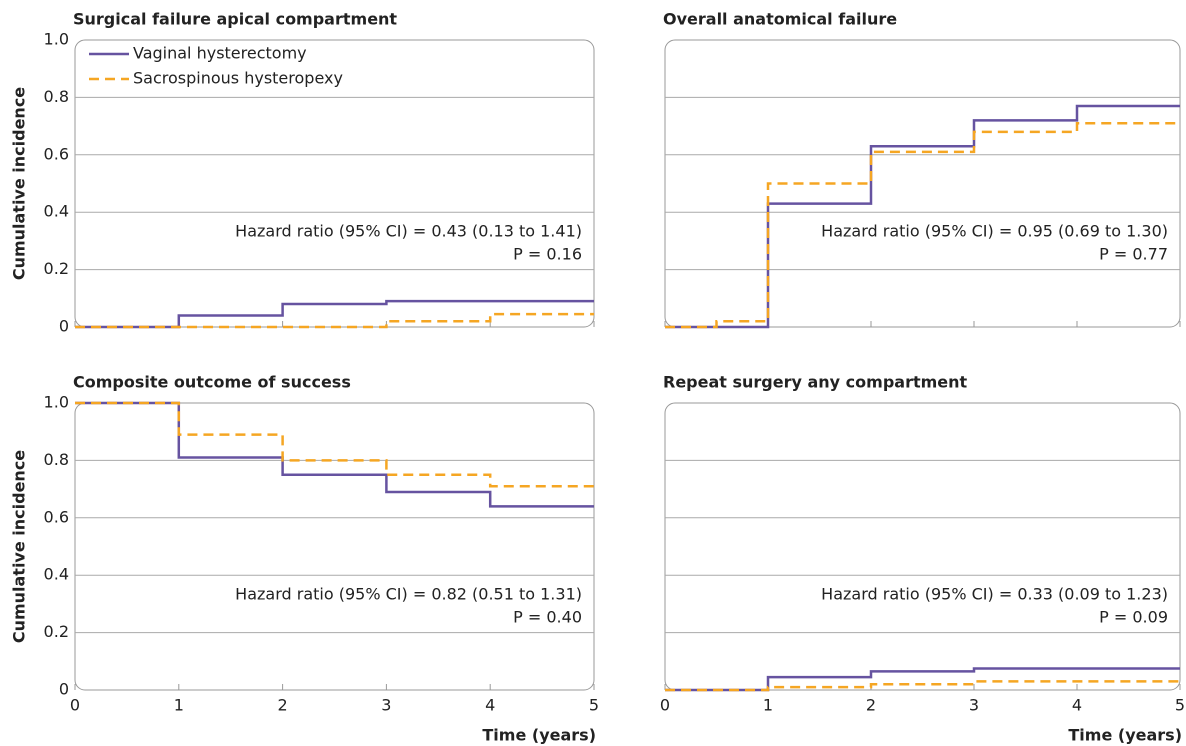 The width and height of the screenshot is (1186, 746). What do you see at coordinates (220, 53) in the screenshot?
I see `legend-label: Vaginal hysterectomy` at bounding box center [220, 53].